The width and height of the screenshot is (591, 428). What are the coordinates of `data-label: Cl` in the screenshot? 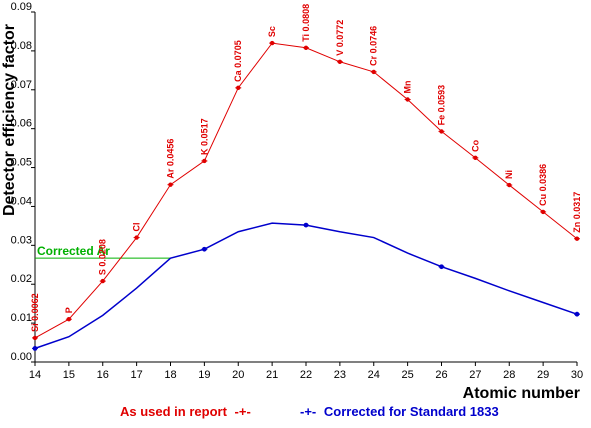 It's located at (137, 227).